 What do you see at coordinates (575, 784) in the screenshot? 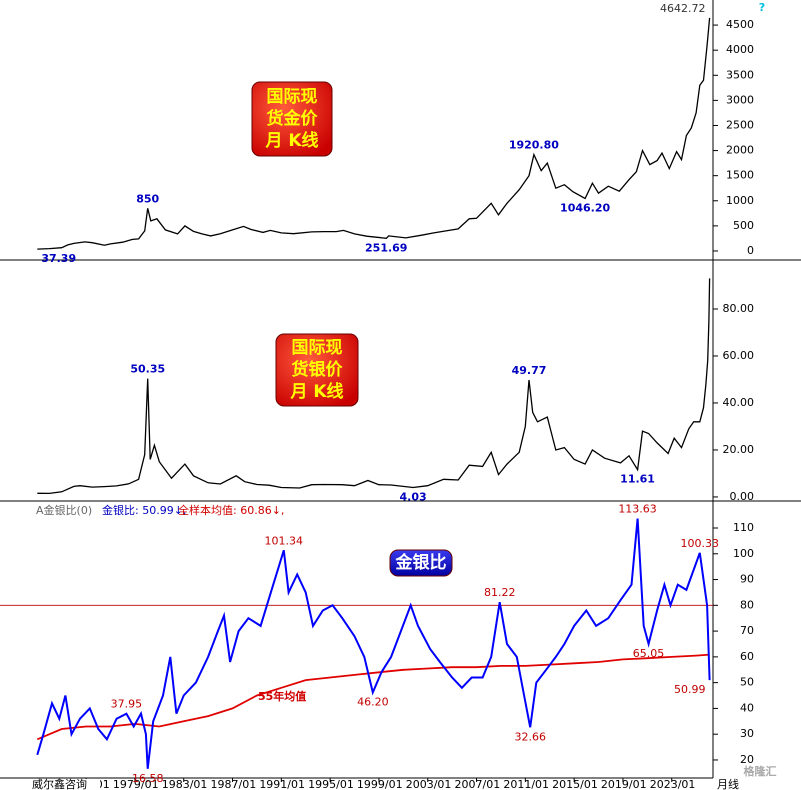
I see `x-tick-label: 2015/01` at bounding box center [575, 784].